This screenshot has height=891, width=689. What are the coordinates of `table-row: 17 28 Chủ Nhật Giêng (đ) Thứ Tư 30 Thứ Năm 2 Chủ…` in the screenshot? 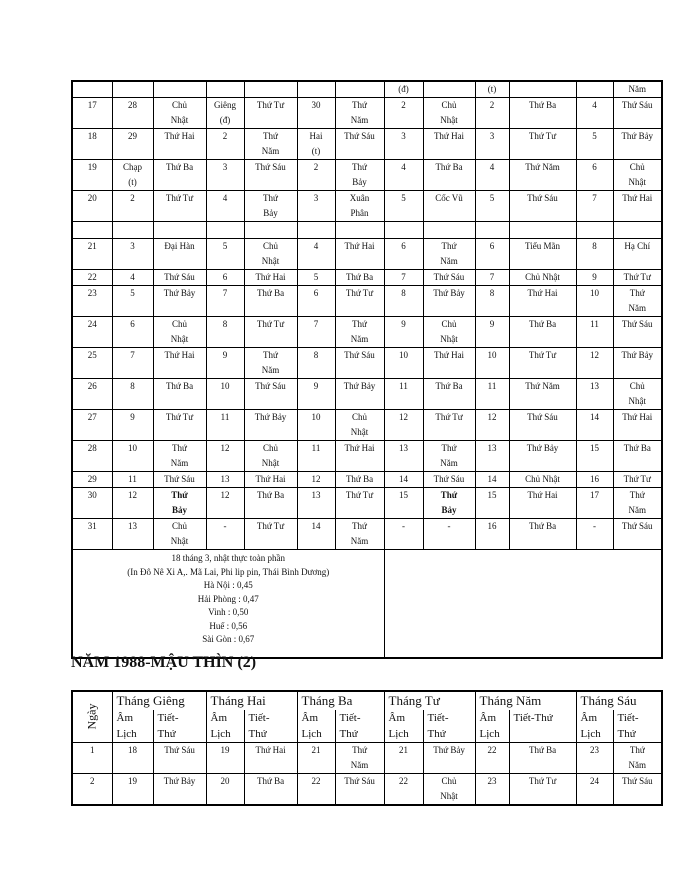 It's located at (367, 113).